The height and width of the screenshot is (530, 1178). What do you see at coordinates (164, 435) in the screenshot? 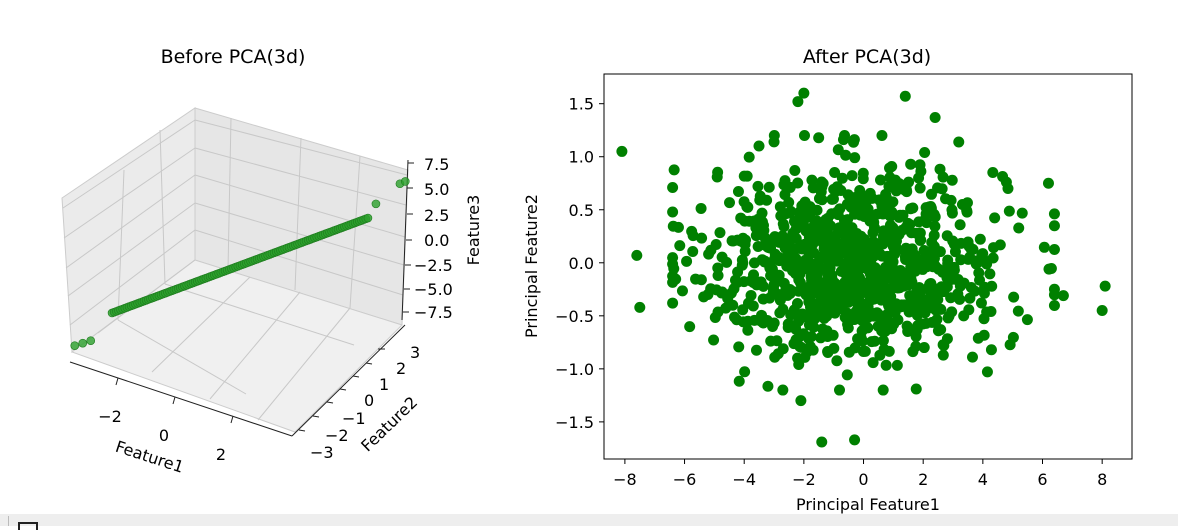
I see `feature1-tick: 0` at bounding box center [164, 435].